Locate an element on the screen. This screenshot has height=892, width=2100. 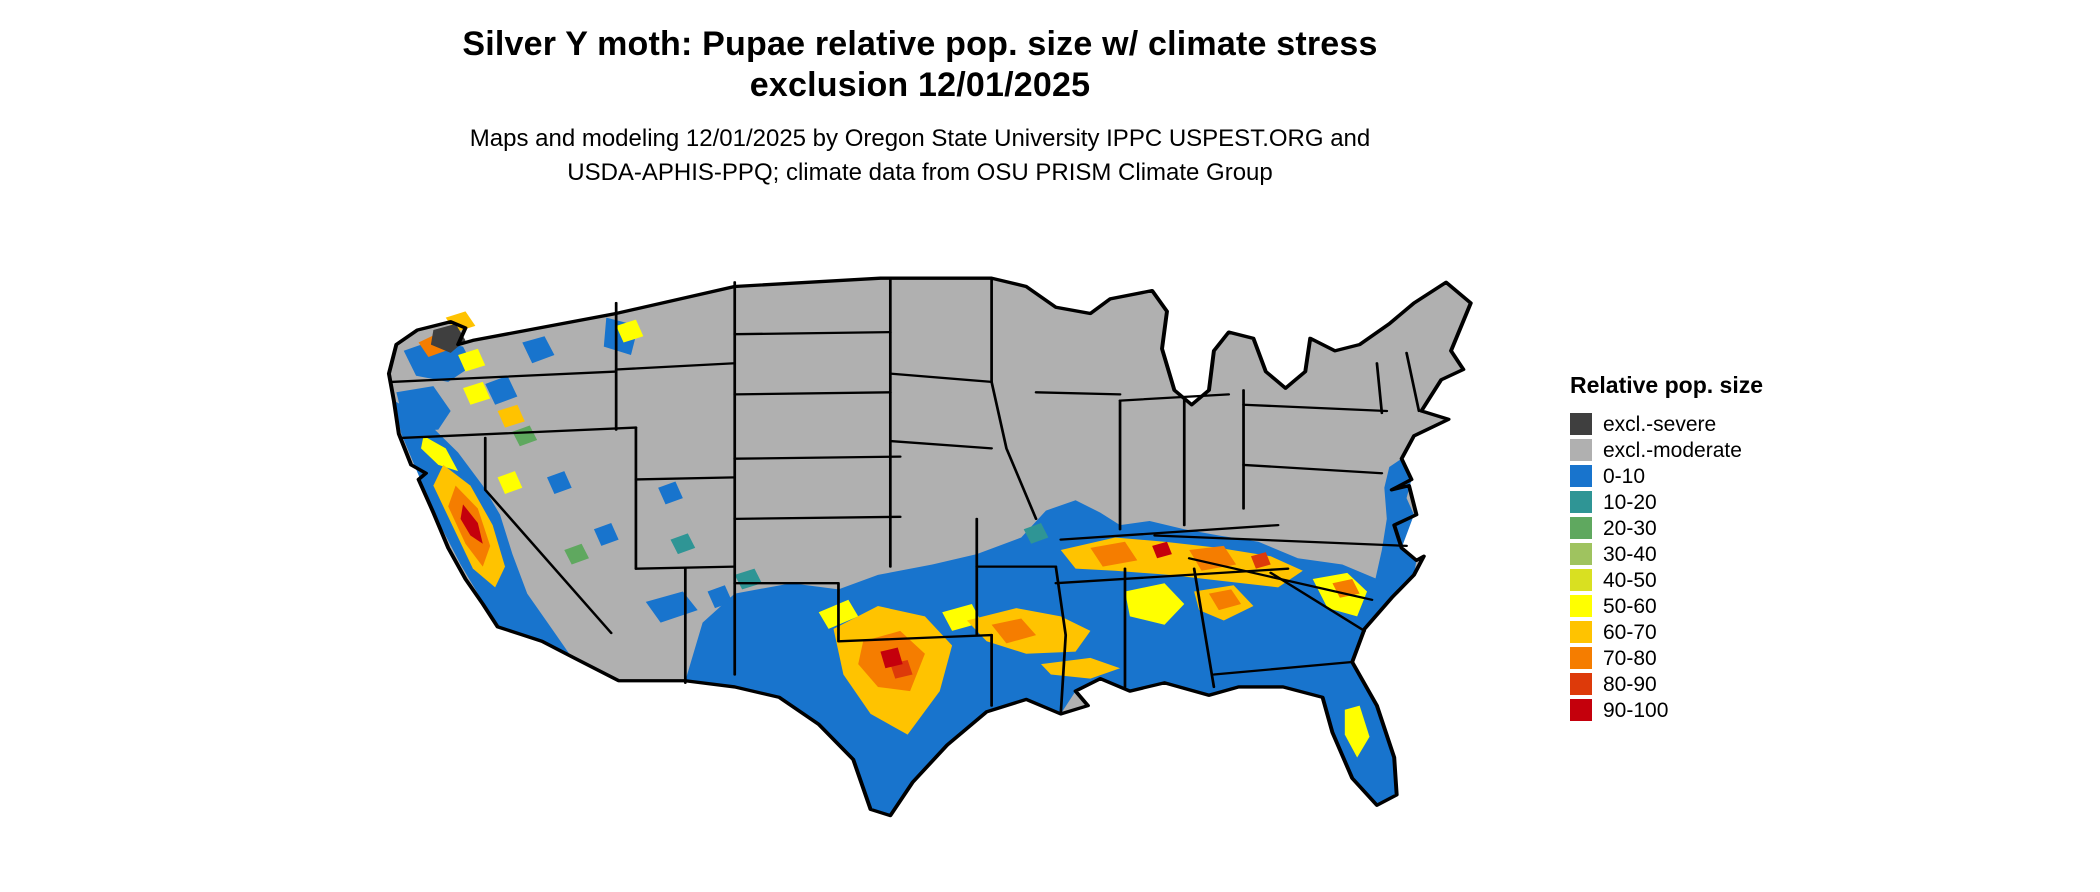
legend-label: 50-60 is located at coordinates (1630, 606).